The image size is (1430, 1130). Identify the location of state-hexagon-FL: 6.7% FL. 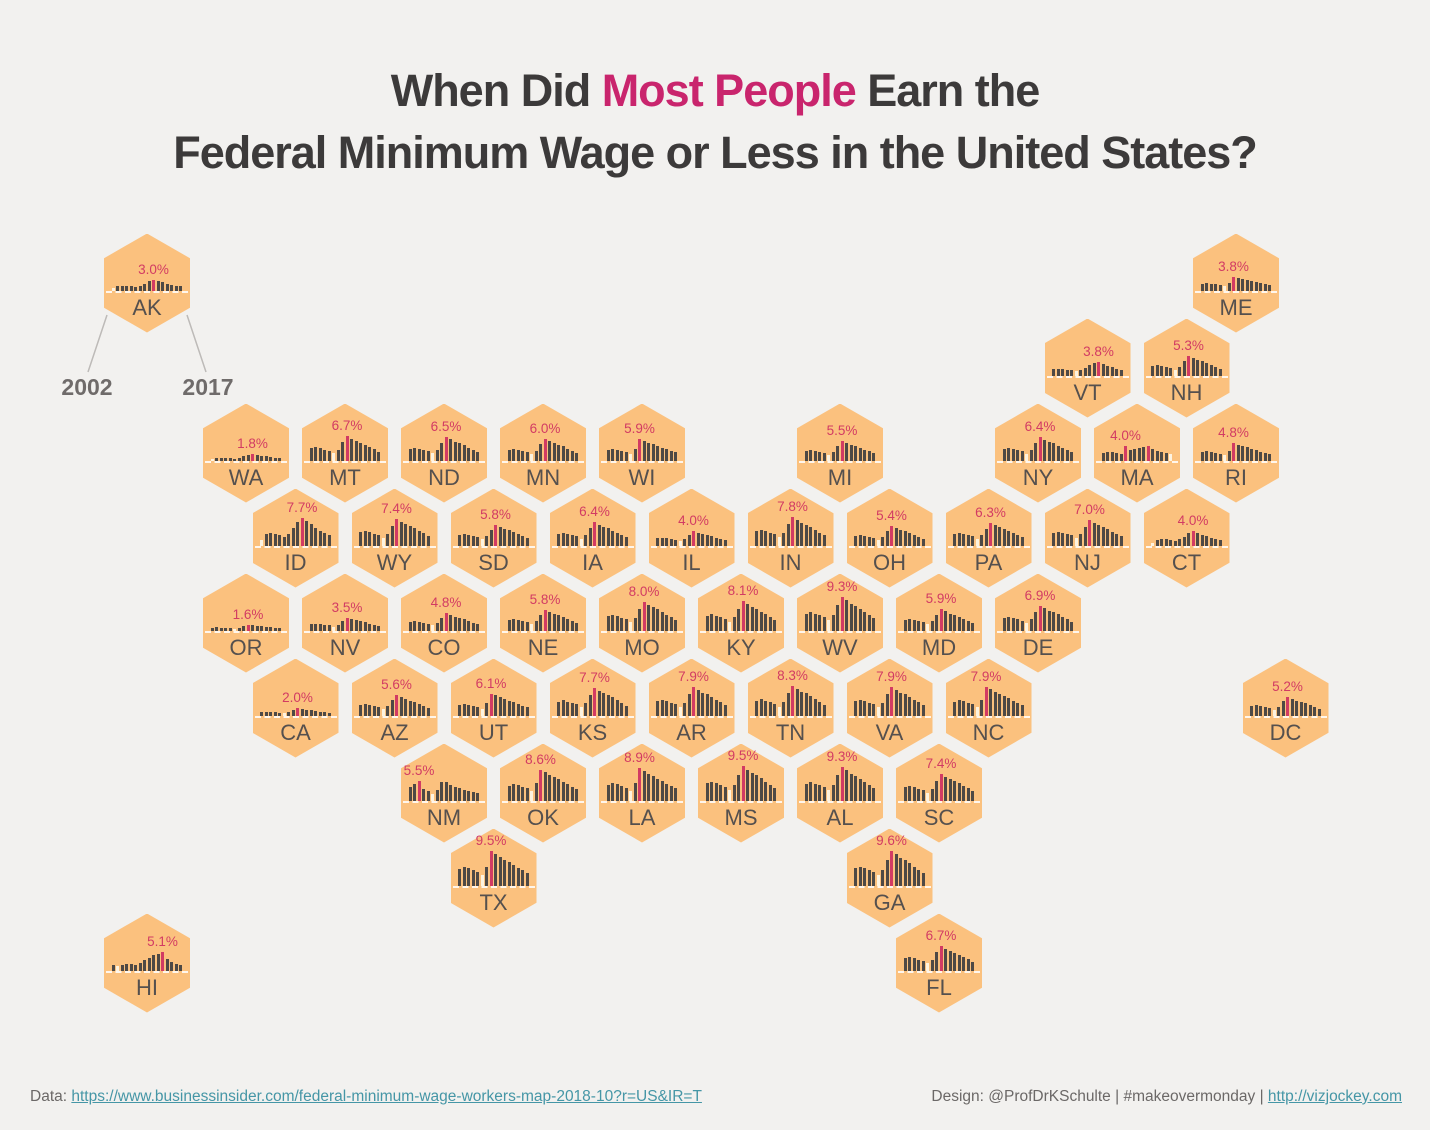
(939, 963).